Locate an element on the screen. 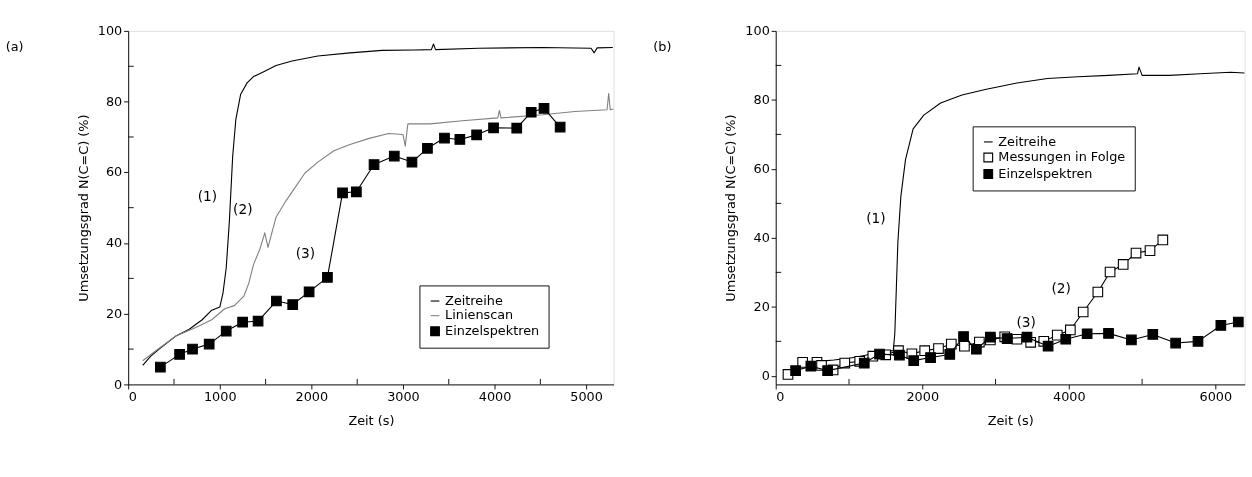 Image resolution: width=1252 pixels, height=477 pixels. x-tick-label: 3000 is located at coordinates (403, 397).